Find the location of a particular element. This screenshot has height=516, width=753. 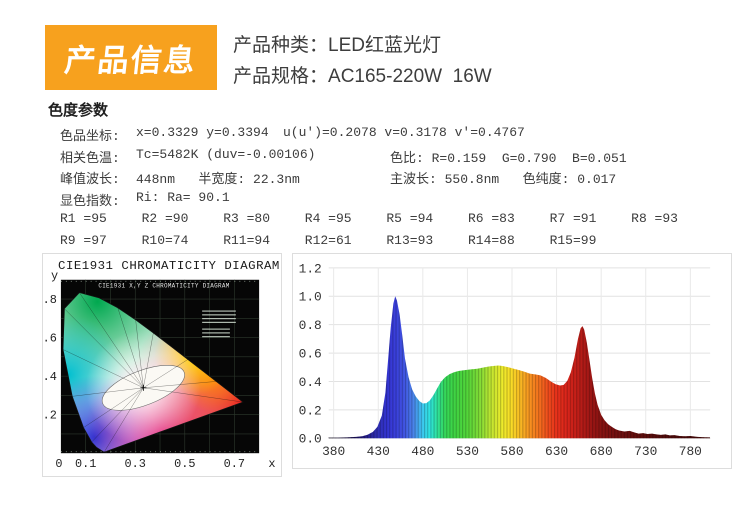

svg-text: 580 is located at coordinates (511, 451).